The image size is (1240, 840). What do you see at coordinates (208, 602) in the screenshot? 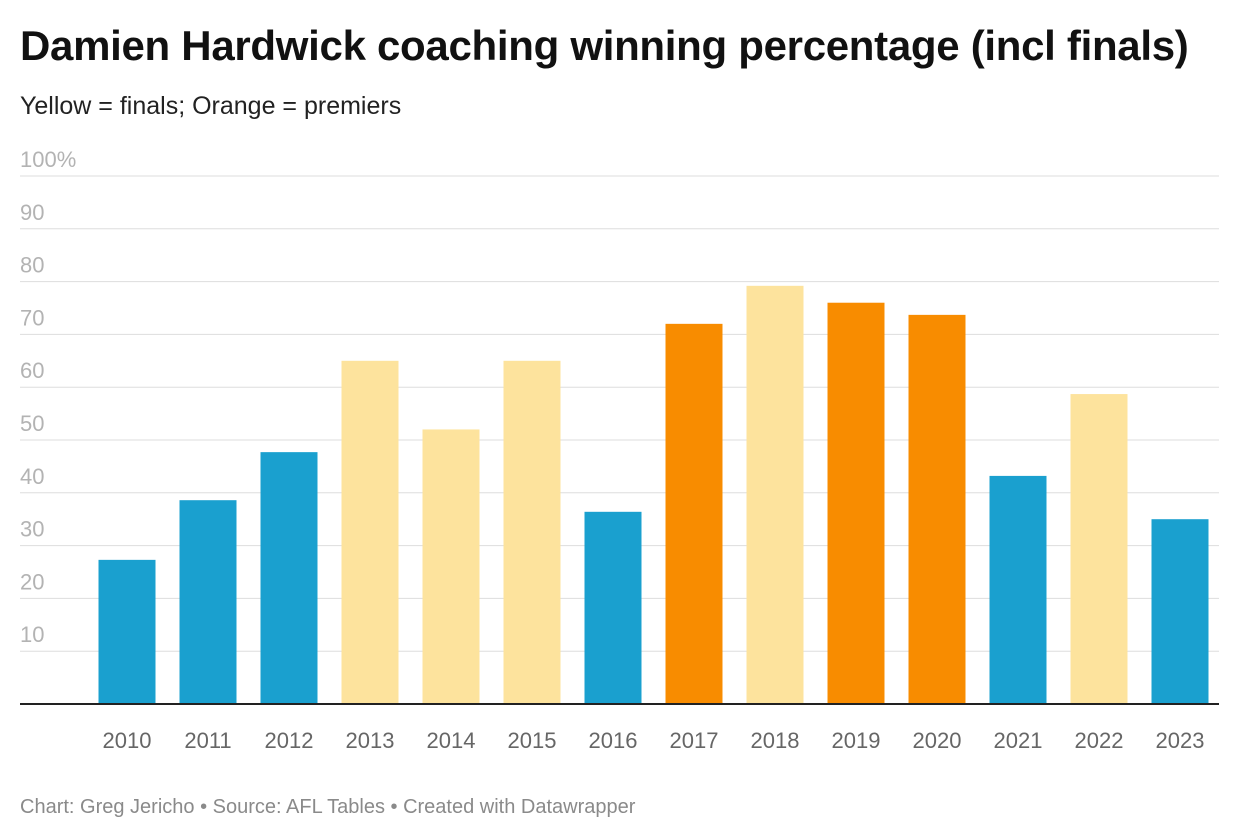
I see `bar-2011` at bounding box center [208, 602].